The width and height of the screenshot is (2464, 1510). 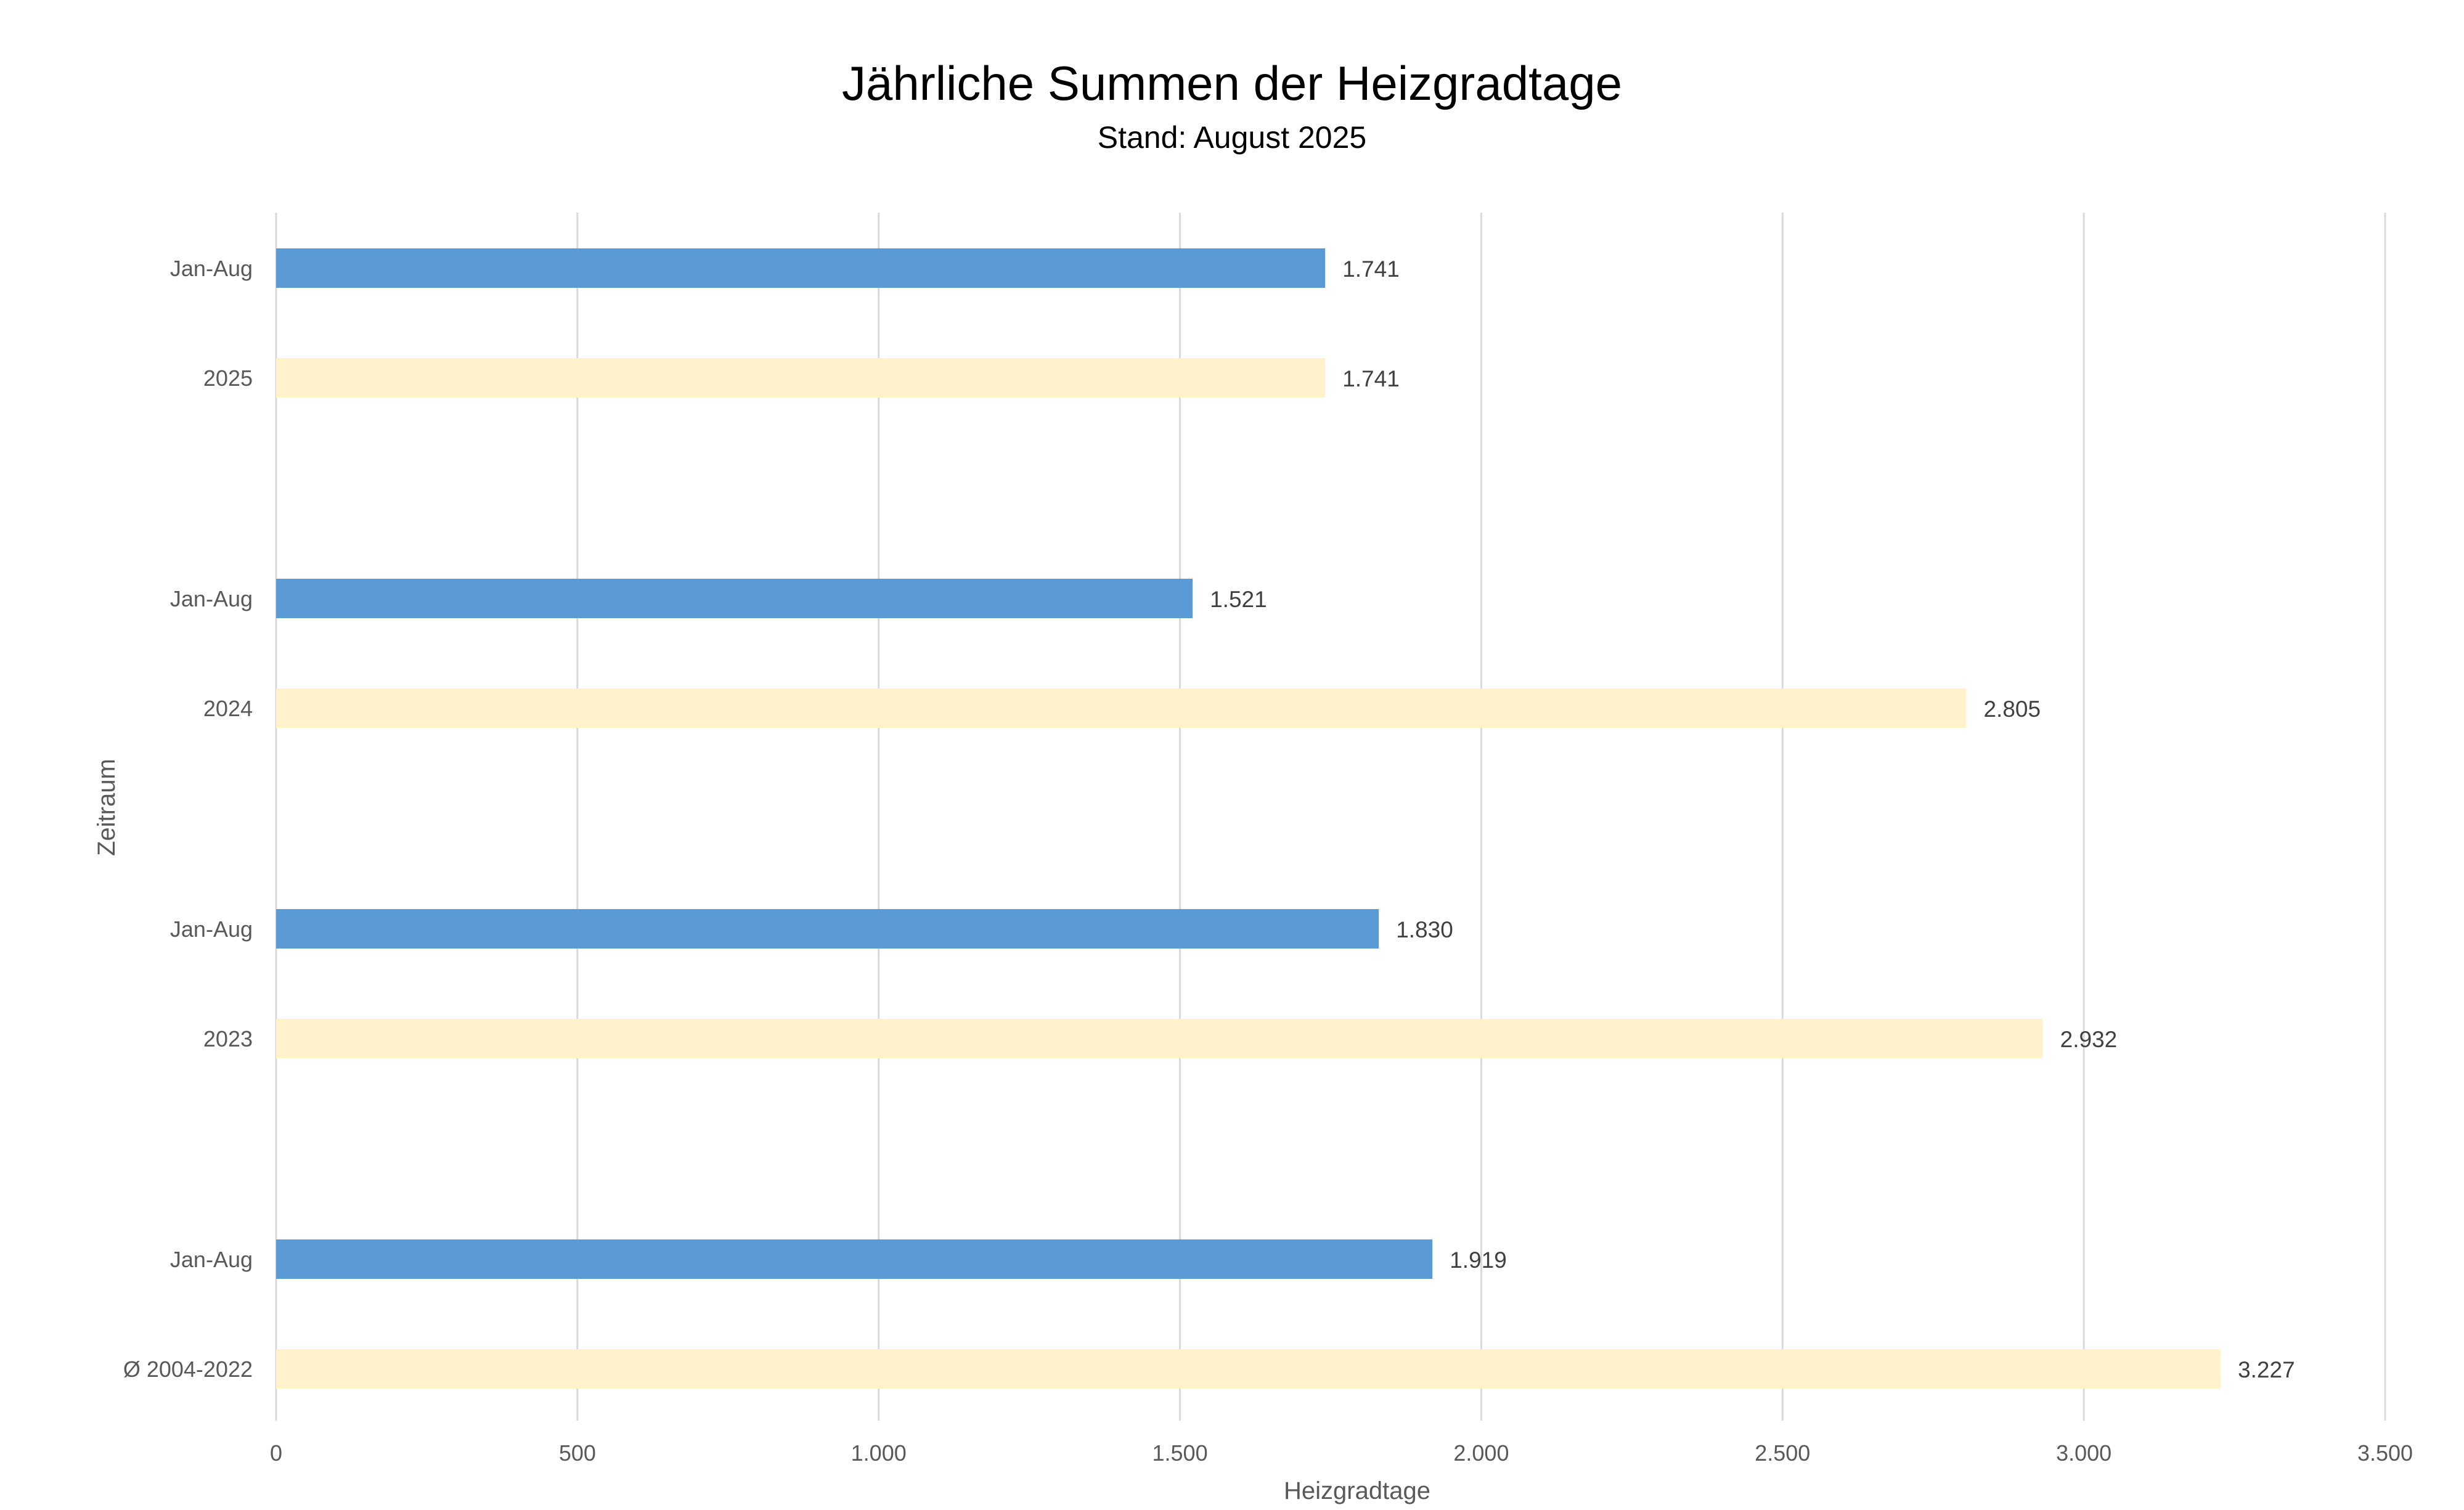 I want to click on x-tick-label: 3.500, so click(x=2385, y=1453).